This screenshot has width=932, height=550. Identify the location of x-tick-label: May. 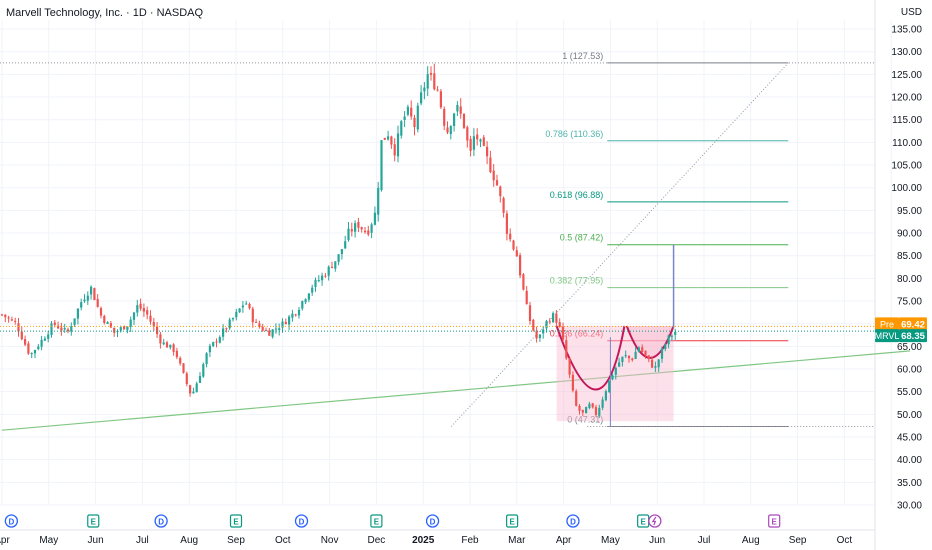
(48, 540).